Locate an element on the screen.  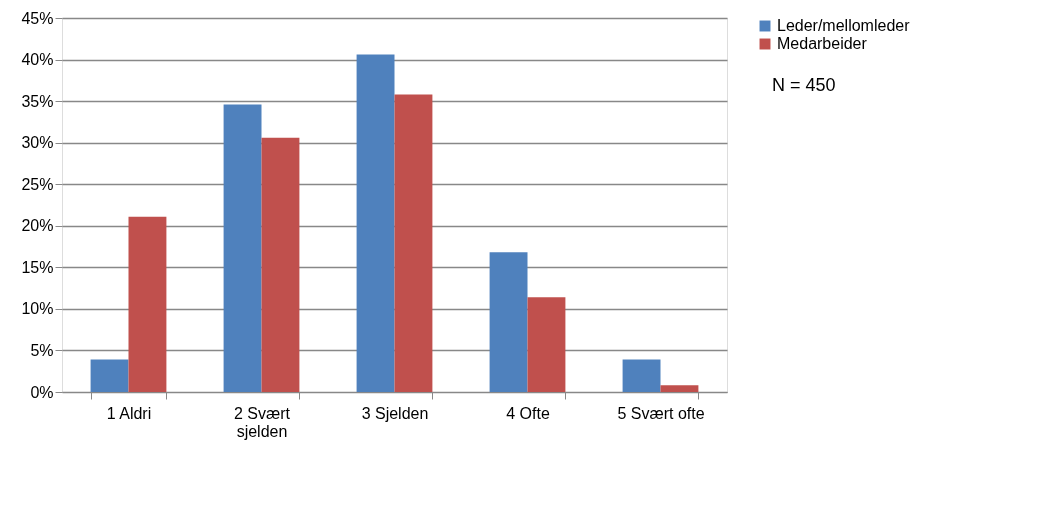
y-tick-label: 30% is located at coordinates (37, 143).